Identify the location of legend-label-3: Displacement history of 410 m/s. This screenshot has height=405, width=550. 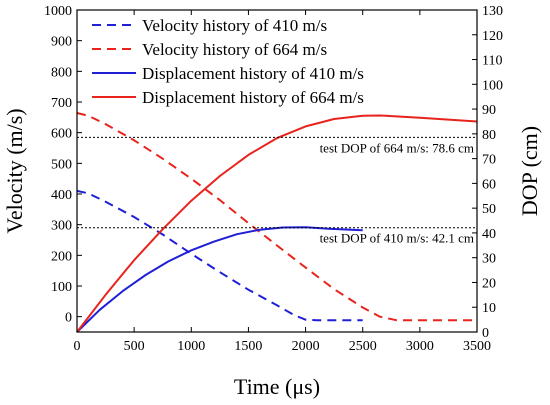
(253, 73).